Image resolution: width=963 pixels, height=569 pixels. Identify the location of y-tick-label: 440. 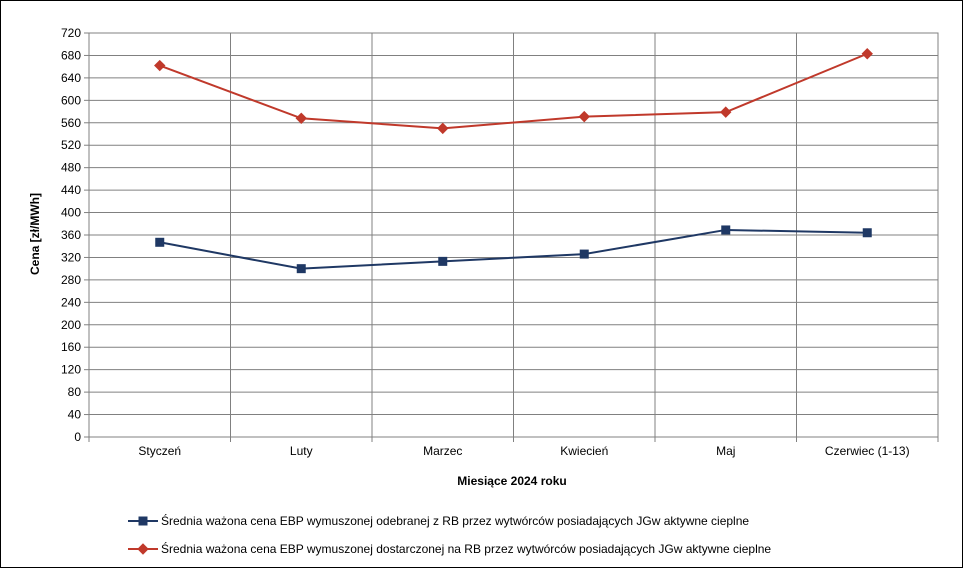
(71, 190).